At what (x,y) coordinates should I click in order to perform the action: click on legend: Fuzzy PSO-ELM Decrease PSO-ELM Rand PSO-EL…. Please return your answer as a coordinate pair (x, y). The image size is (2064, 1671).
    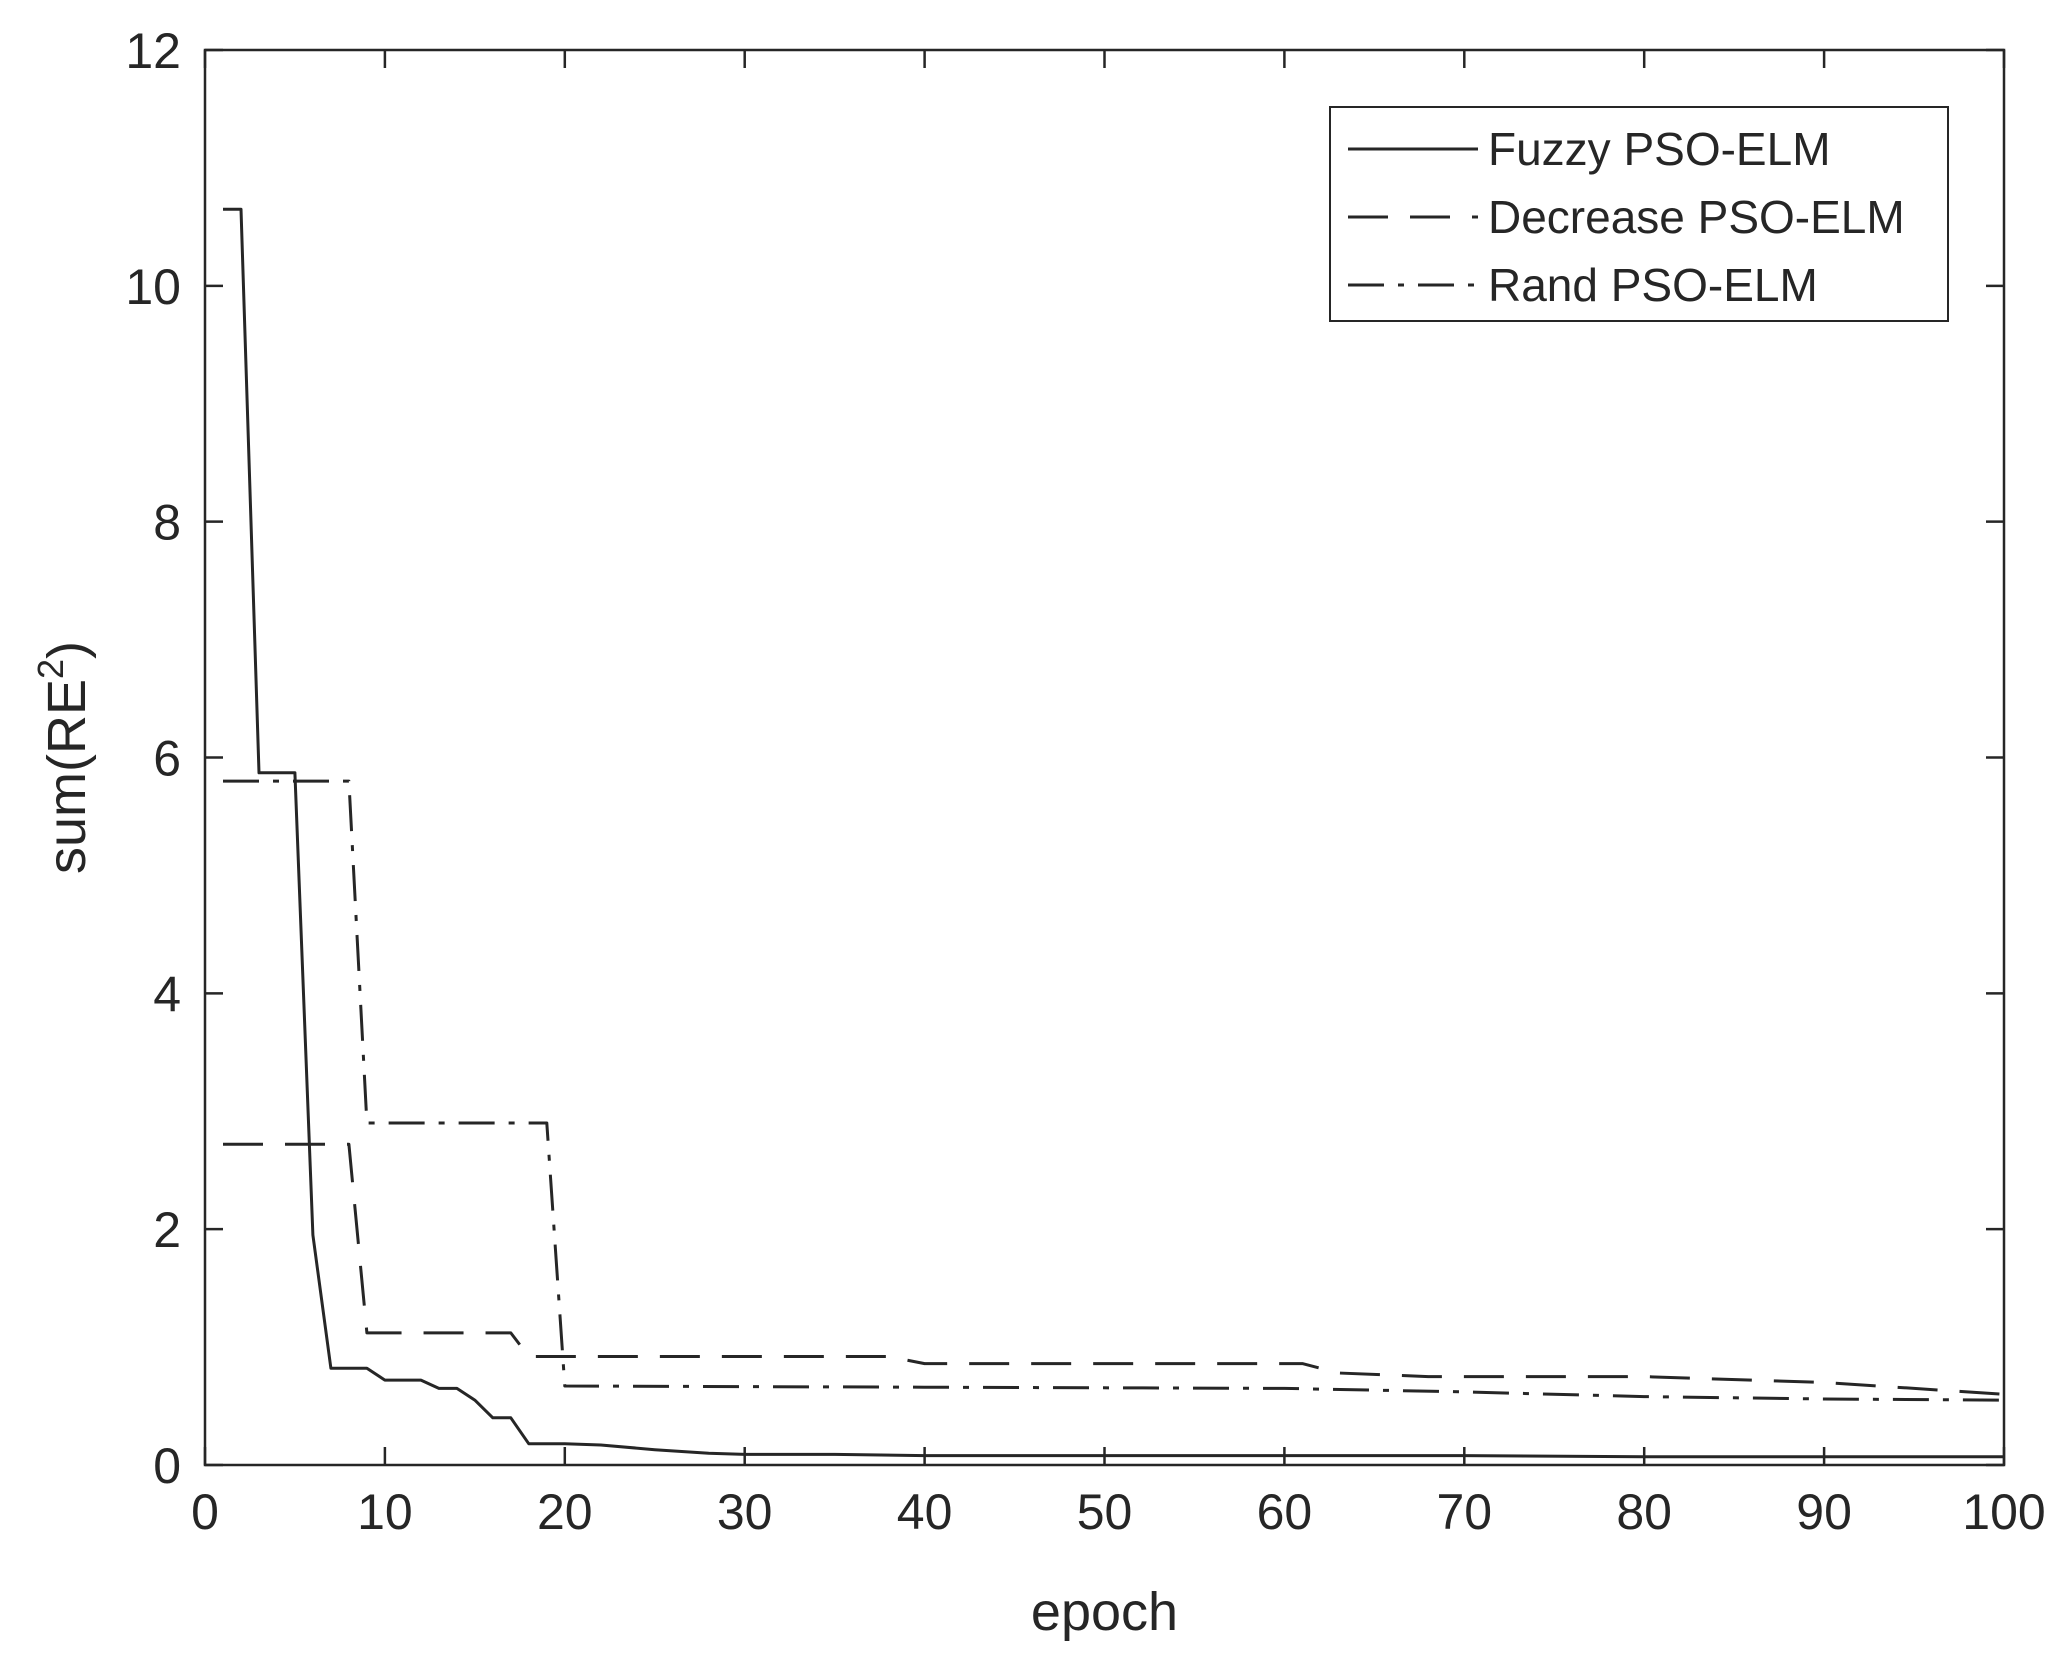
    Looking at the image, I should click on (1639, 214).